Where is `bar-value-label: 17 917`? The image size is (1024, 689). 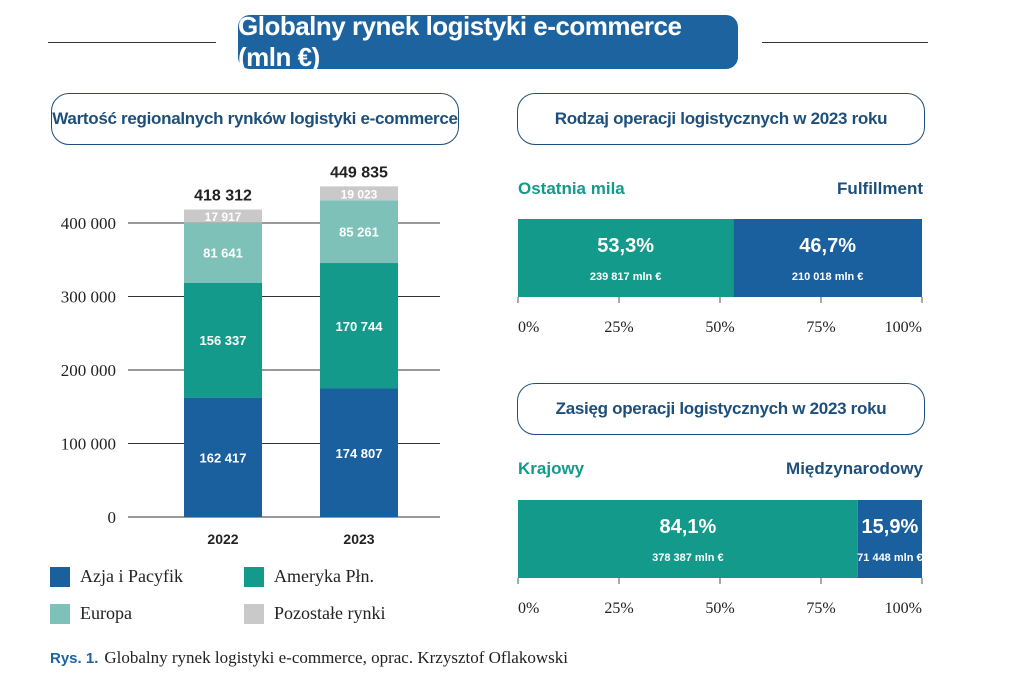
bar-value-label: 17 917 is located at coordinates (223, 217).